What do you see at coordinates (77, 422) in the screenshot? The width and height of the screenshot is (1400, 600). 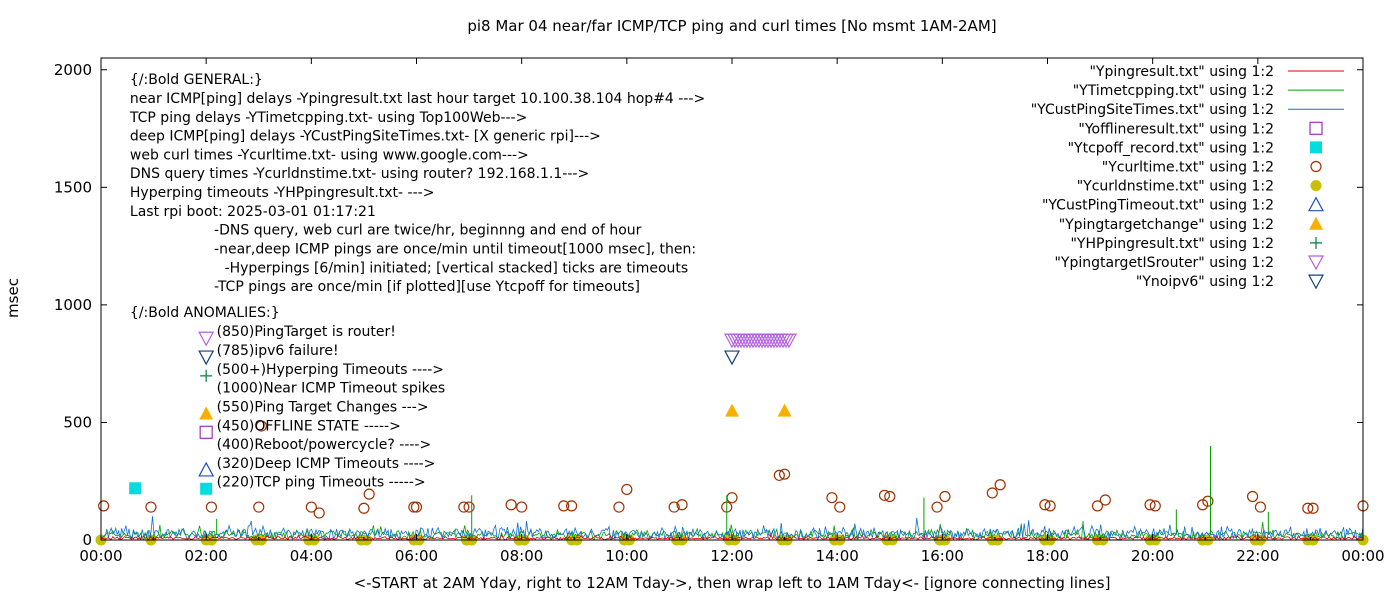 I see `y-tick-label: 500` at bounding box center [77, 422].